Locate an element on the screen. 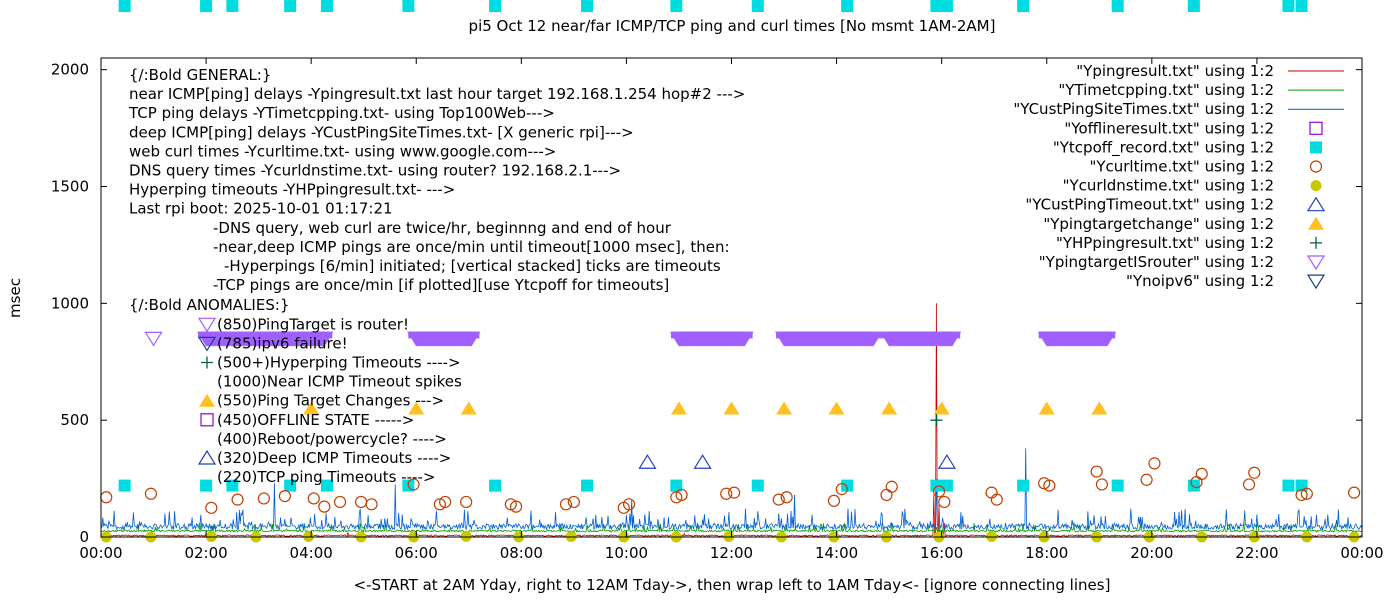 This screenshot has height=600, width=1400. legend-label: "Ytcpoff_record.txt" using 1:2 is located at coordinates (1163, 147).